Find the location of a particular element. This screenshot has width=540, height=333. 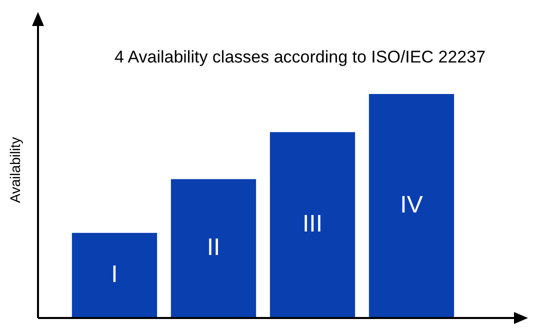

chart-title: 4 Availability classes according to ISO/IEC 22237 is located at coordinates (300, 57).